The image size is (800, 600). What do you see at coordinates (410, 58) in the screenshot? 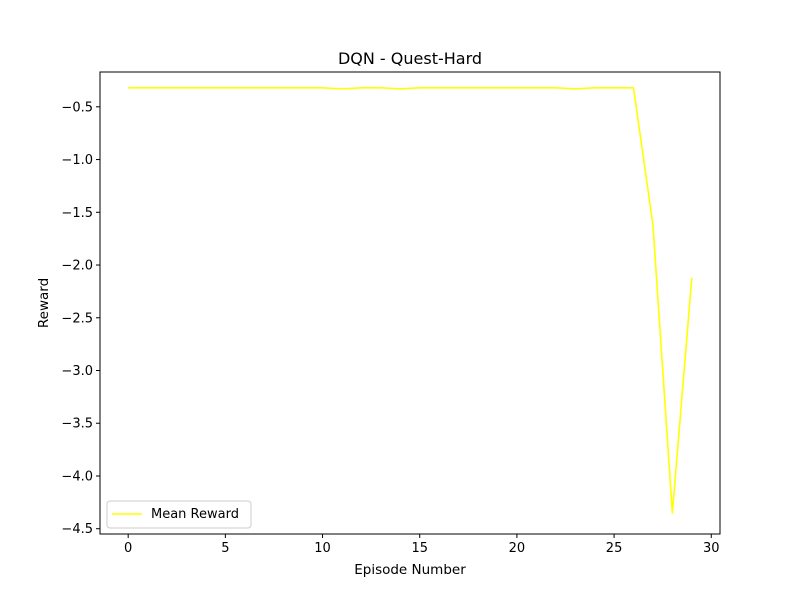
I see `chart-title: DQN - Quest-Hard` at bounding box center [410, 58].